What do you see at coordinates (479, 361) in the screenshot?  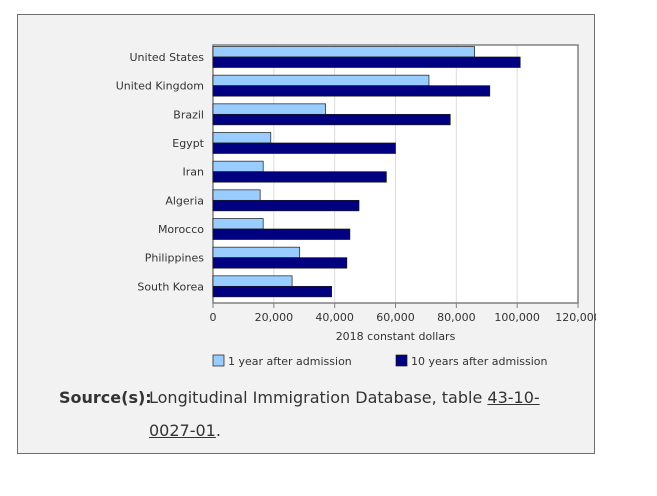 I see `legend-label: 10 years after admission` at bounding box center [479, 361].